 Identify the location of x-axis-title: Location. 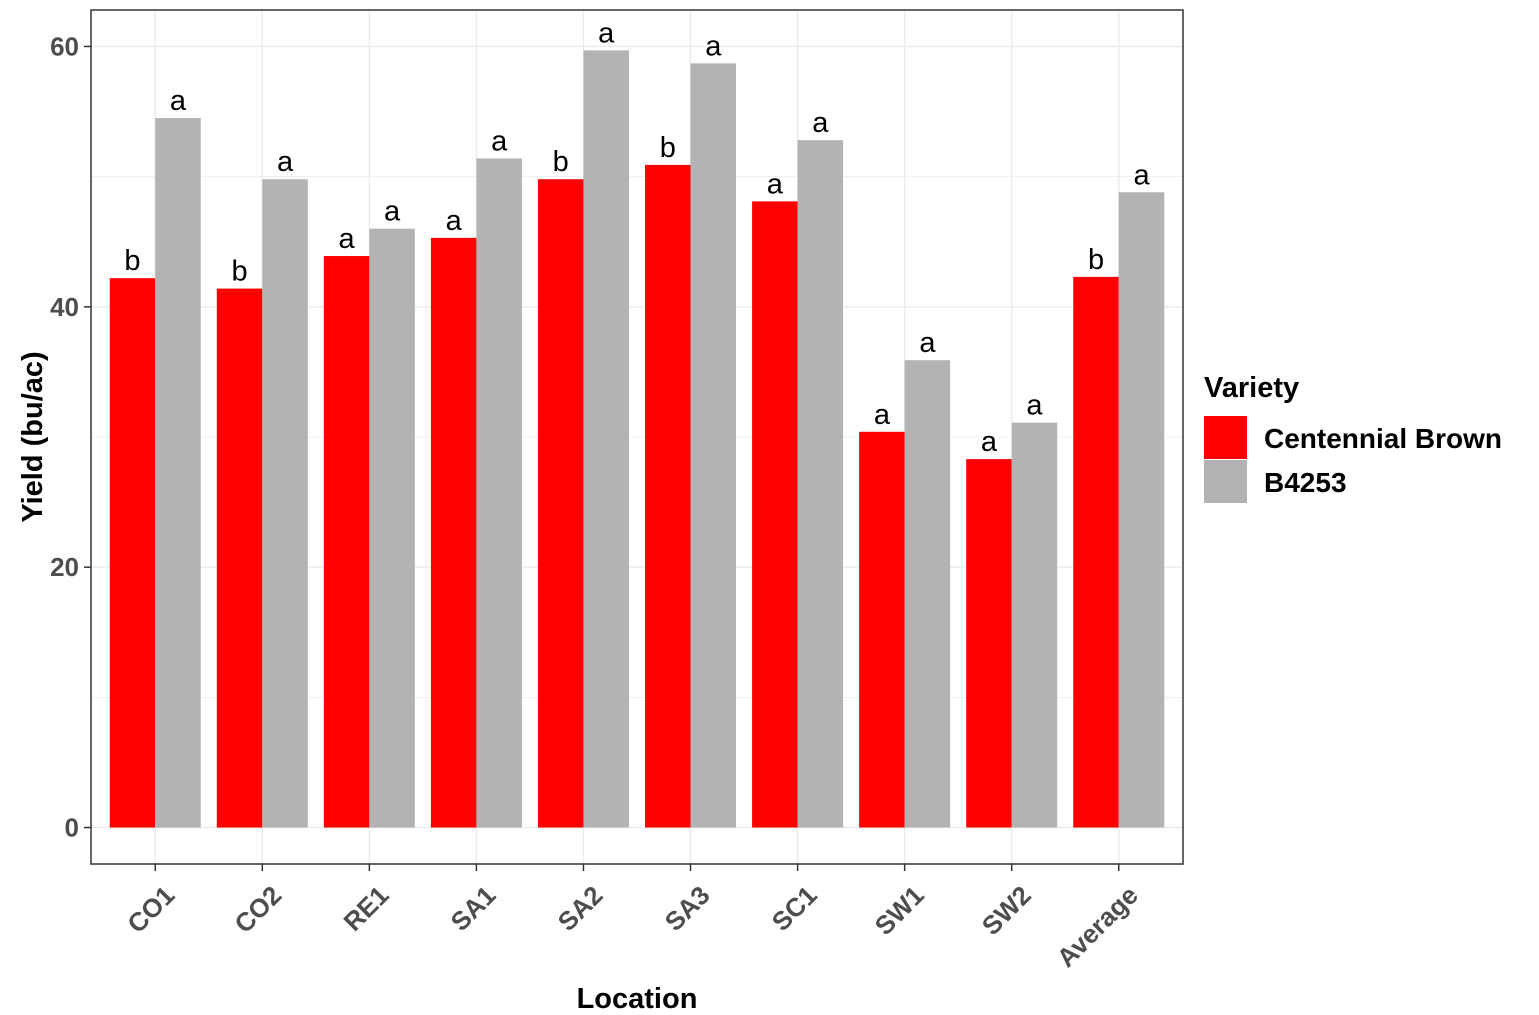
(637, 999).